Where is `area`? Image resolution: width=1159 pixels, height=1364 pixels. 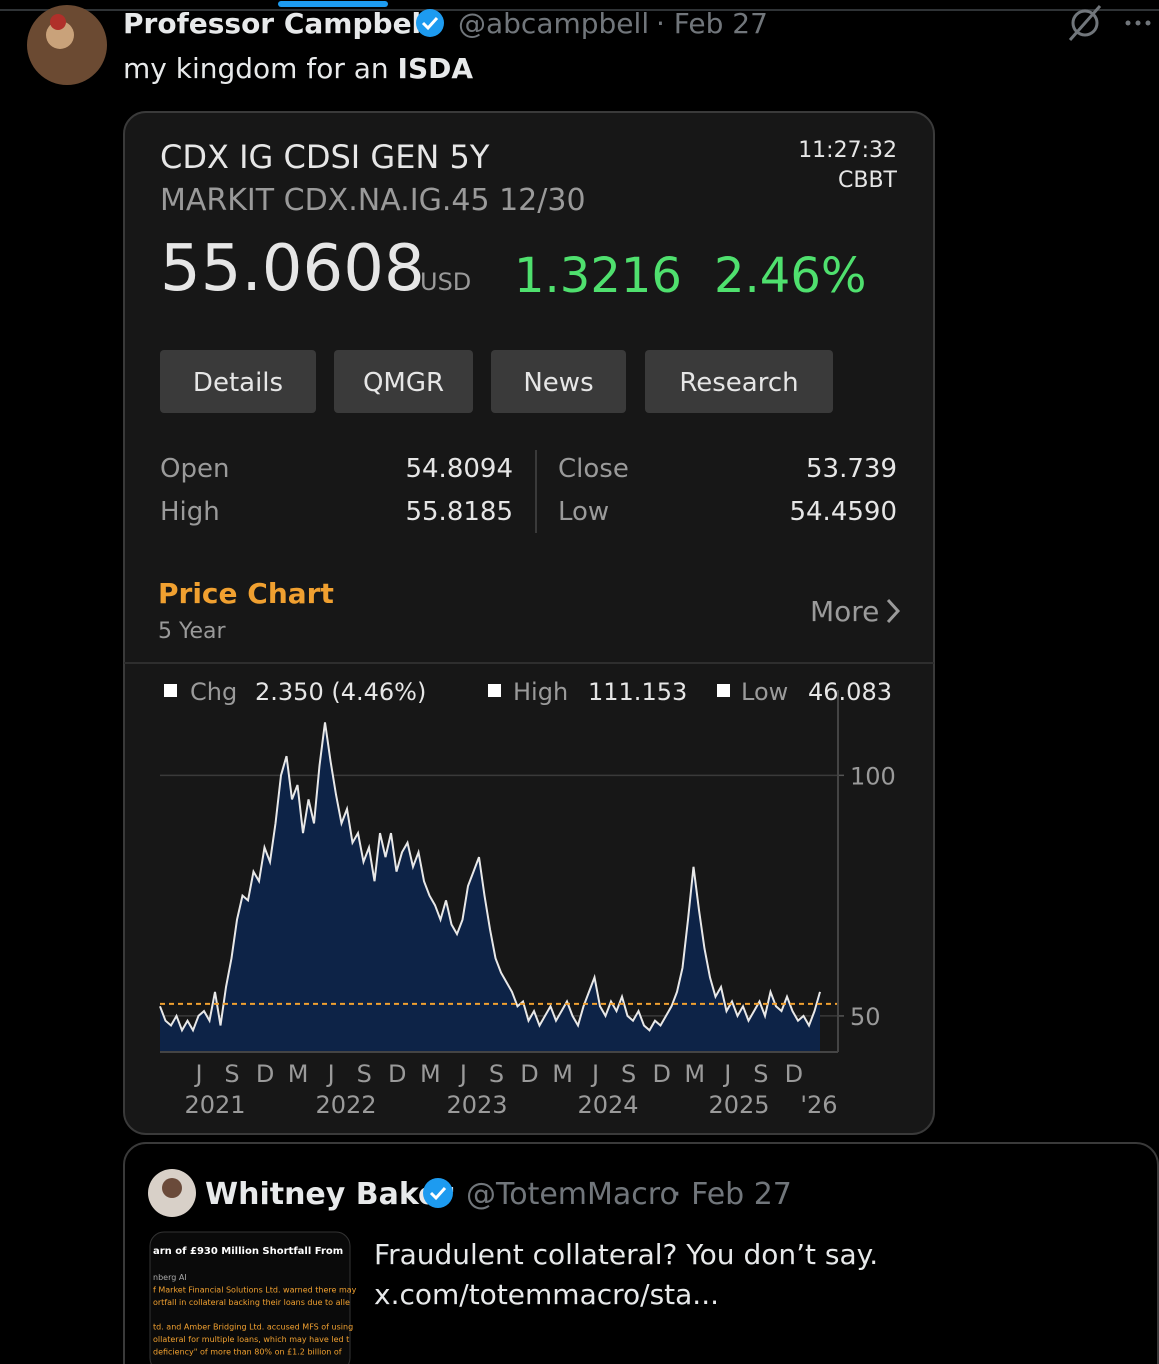 area is located at coordinates (490, 887).